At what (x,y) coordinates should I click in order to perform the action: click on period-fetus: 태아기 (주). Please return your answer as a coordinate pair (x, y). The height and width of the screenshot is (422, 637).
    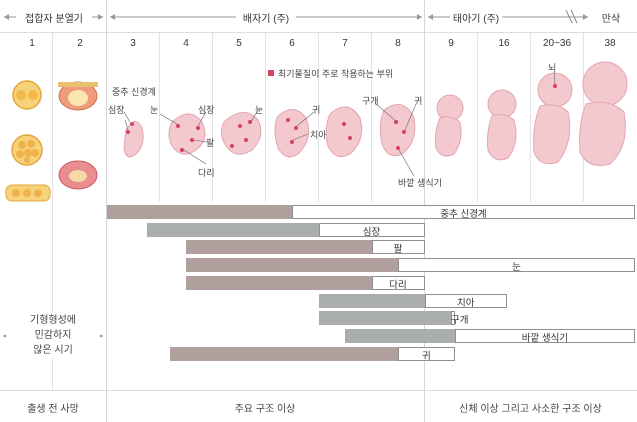
    Looking at the image, I should click on (476, 17).